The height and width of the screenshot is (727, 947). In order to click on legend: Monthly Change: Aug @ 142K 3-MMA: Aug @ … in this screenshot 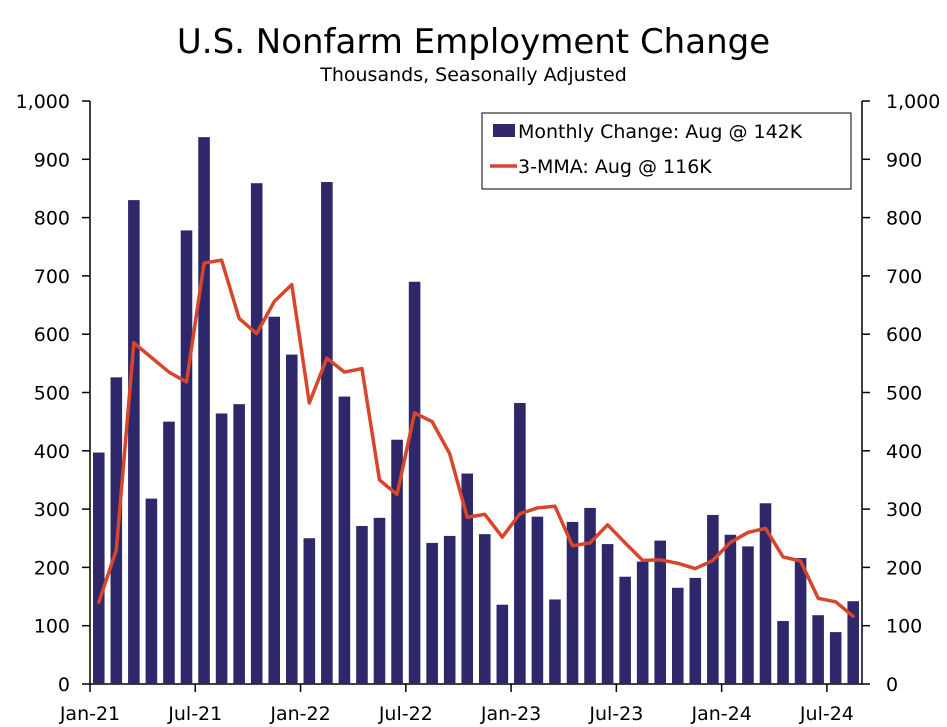, I will do `click(666, 151)`.